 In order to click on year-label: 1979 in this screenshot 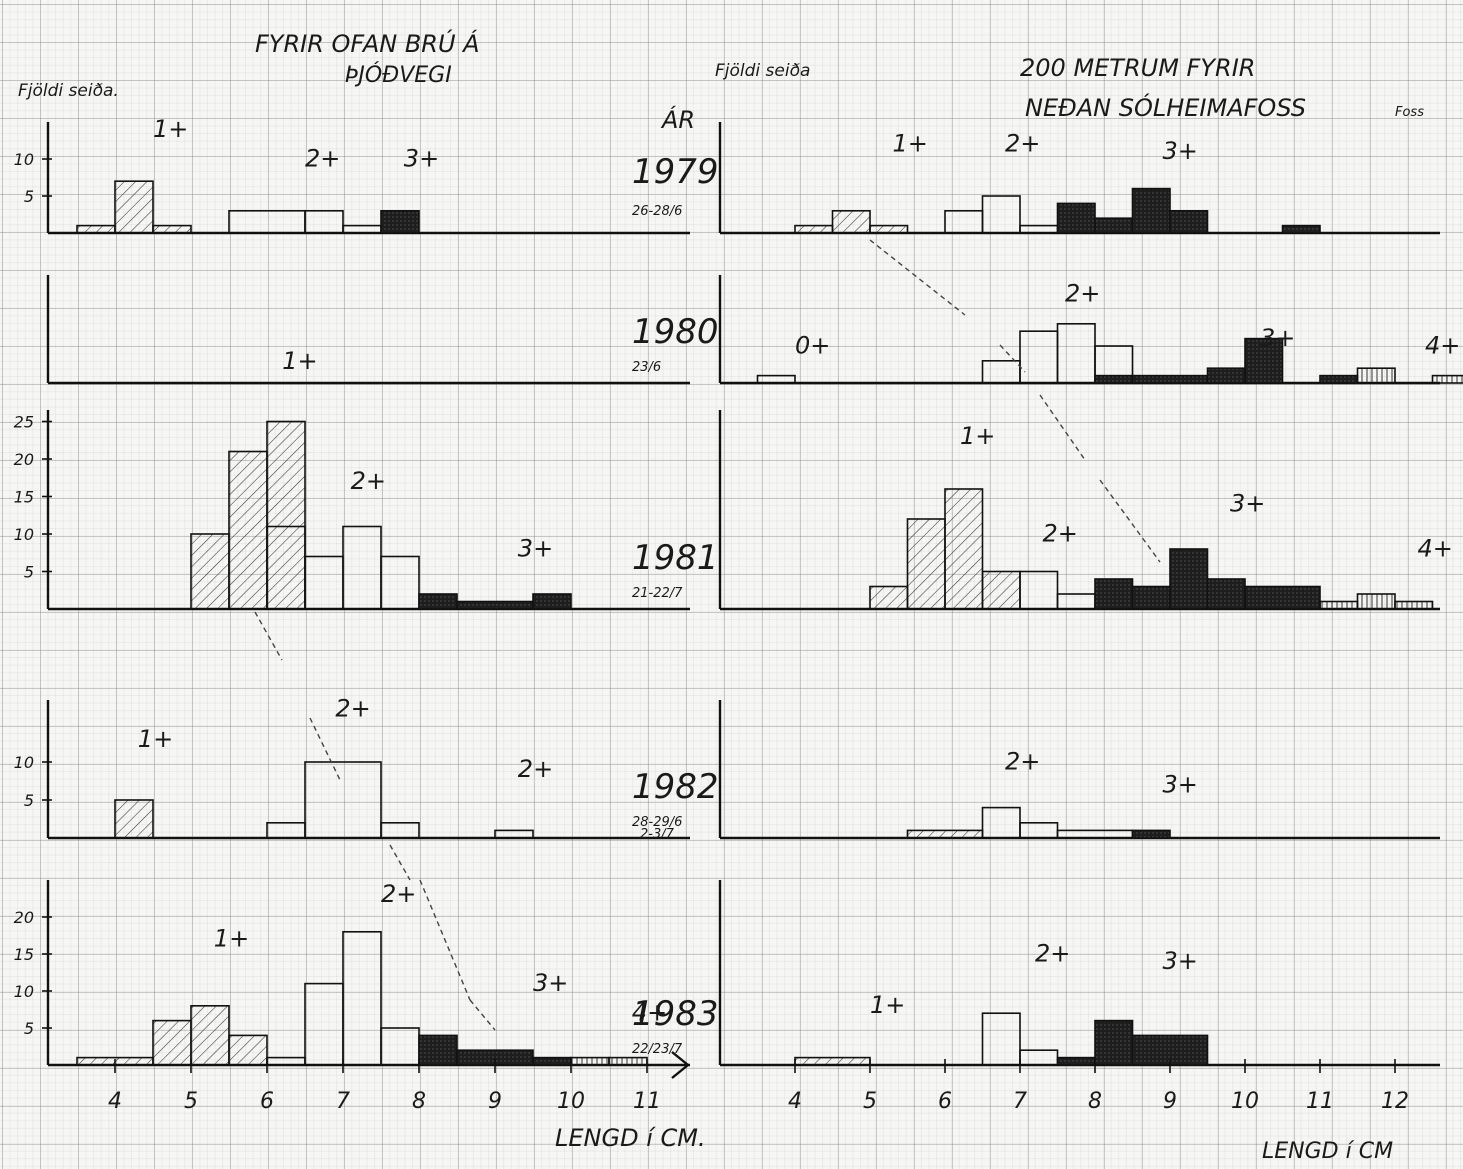, I will do `click(675, 172)`.